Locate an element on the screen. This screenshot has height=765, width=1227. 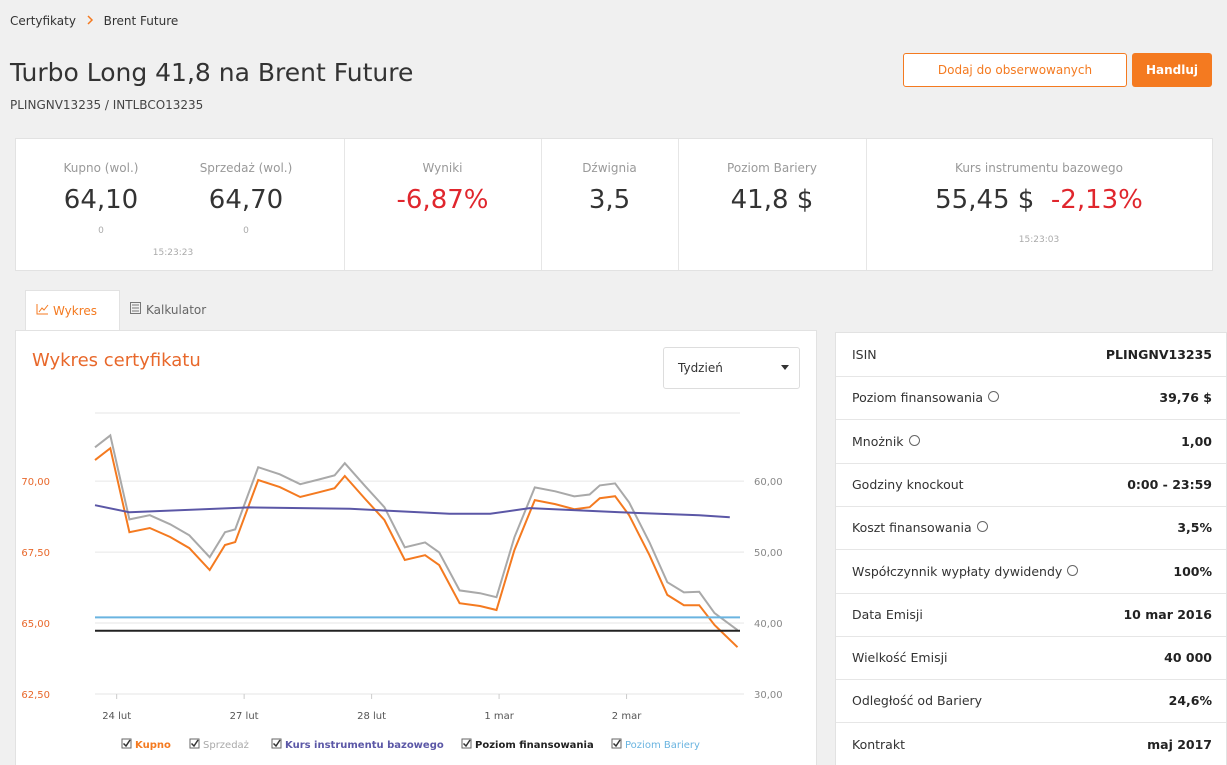
x-tick-label: 1 mar is located at coordinates (499, 716).